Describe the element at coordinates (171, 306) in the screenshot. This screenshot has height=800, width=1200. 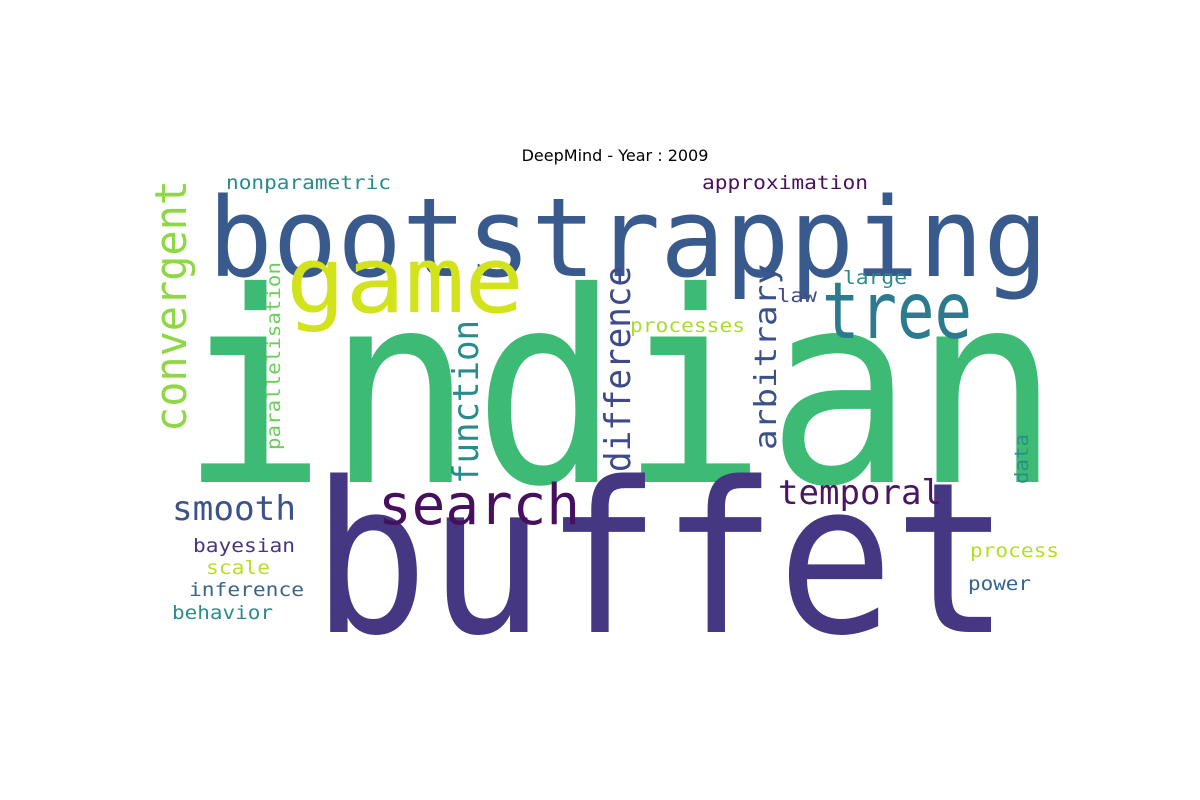
I see `word-convergent: convergent` at that location.